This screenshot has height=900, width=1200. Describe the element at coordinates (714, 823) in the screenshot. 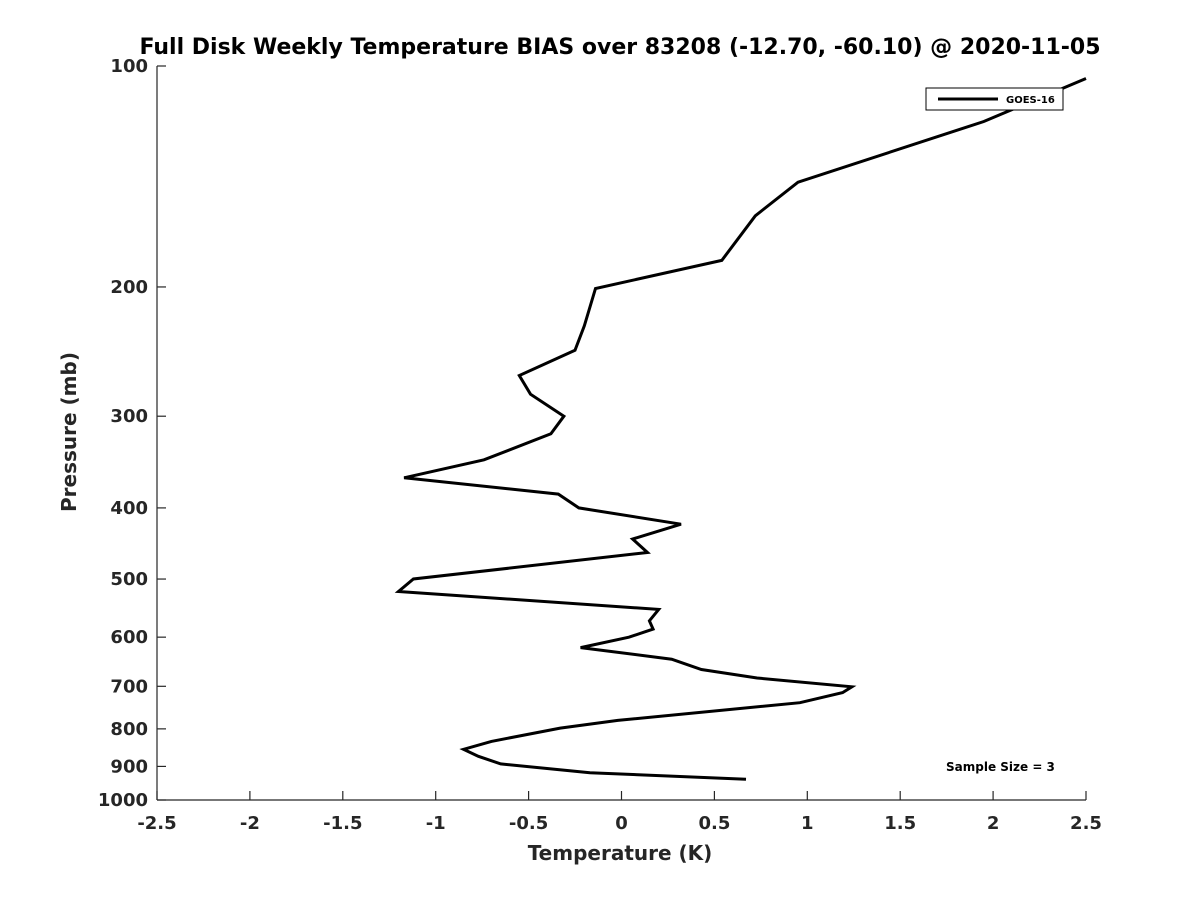

I see `x-tick-label: 0.5` at that location.